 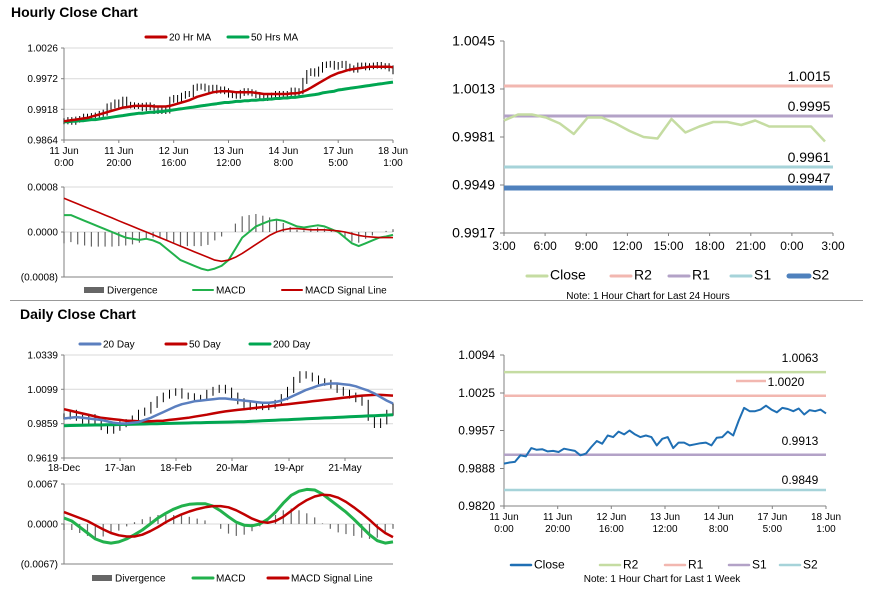 I want to click on daily-price-y-tick-label: 1.0339, so click(x=42, y=356).